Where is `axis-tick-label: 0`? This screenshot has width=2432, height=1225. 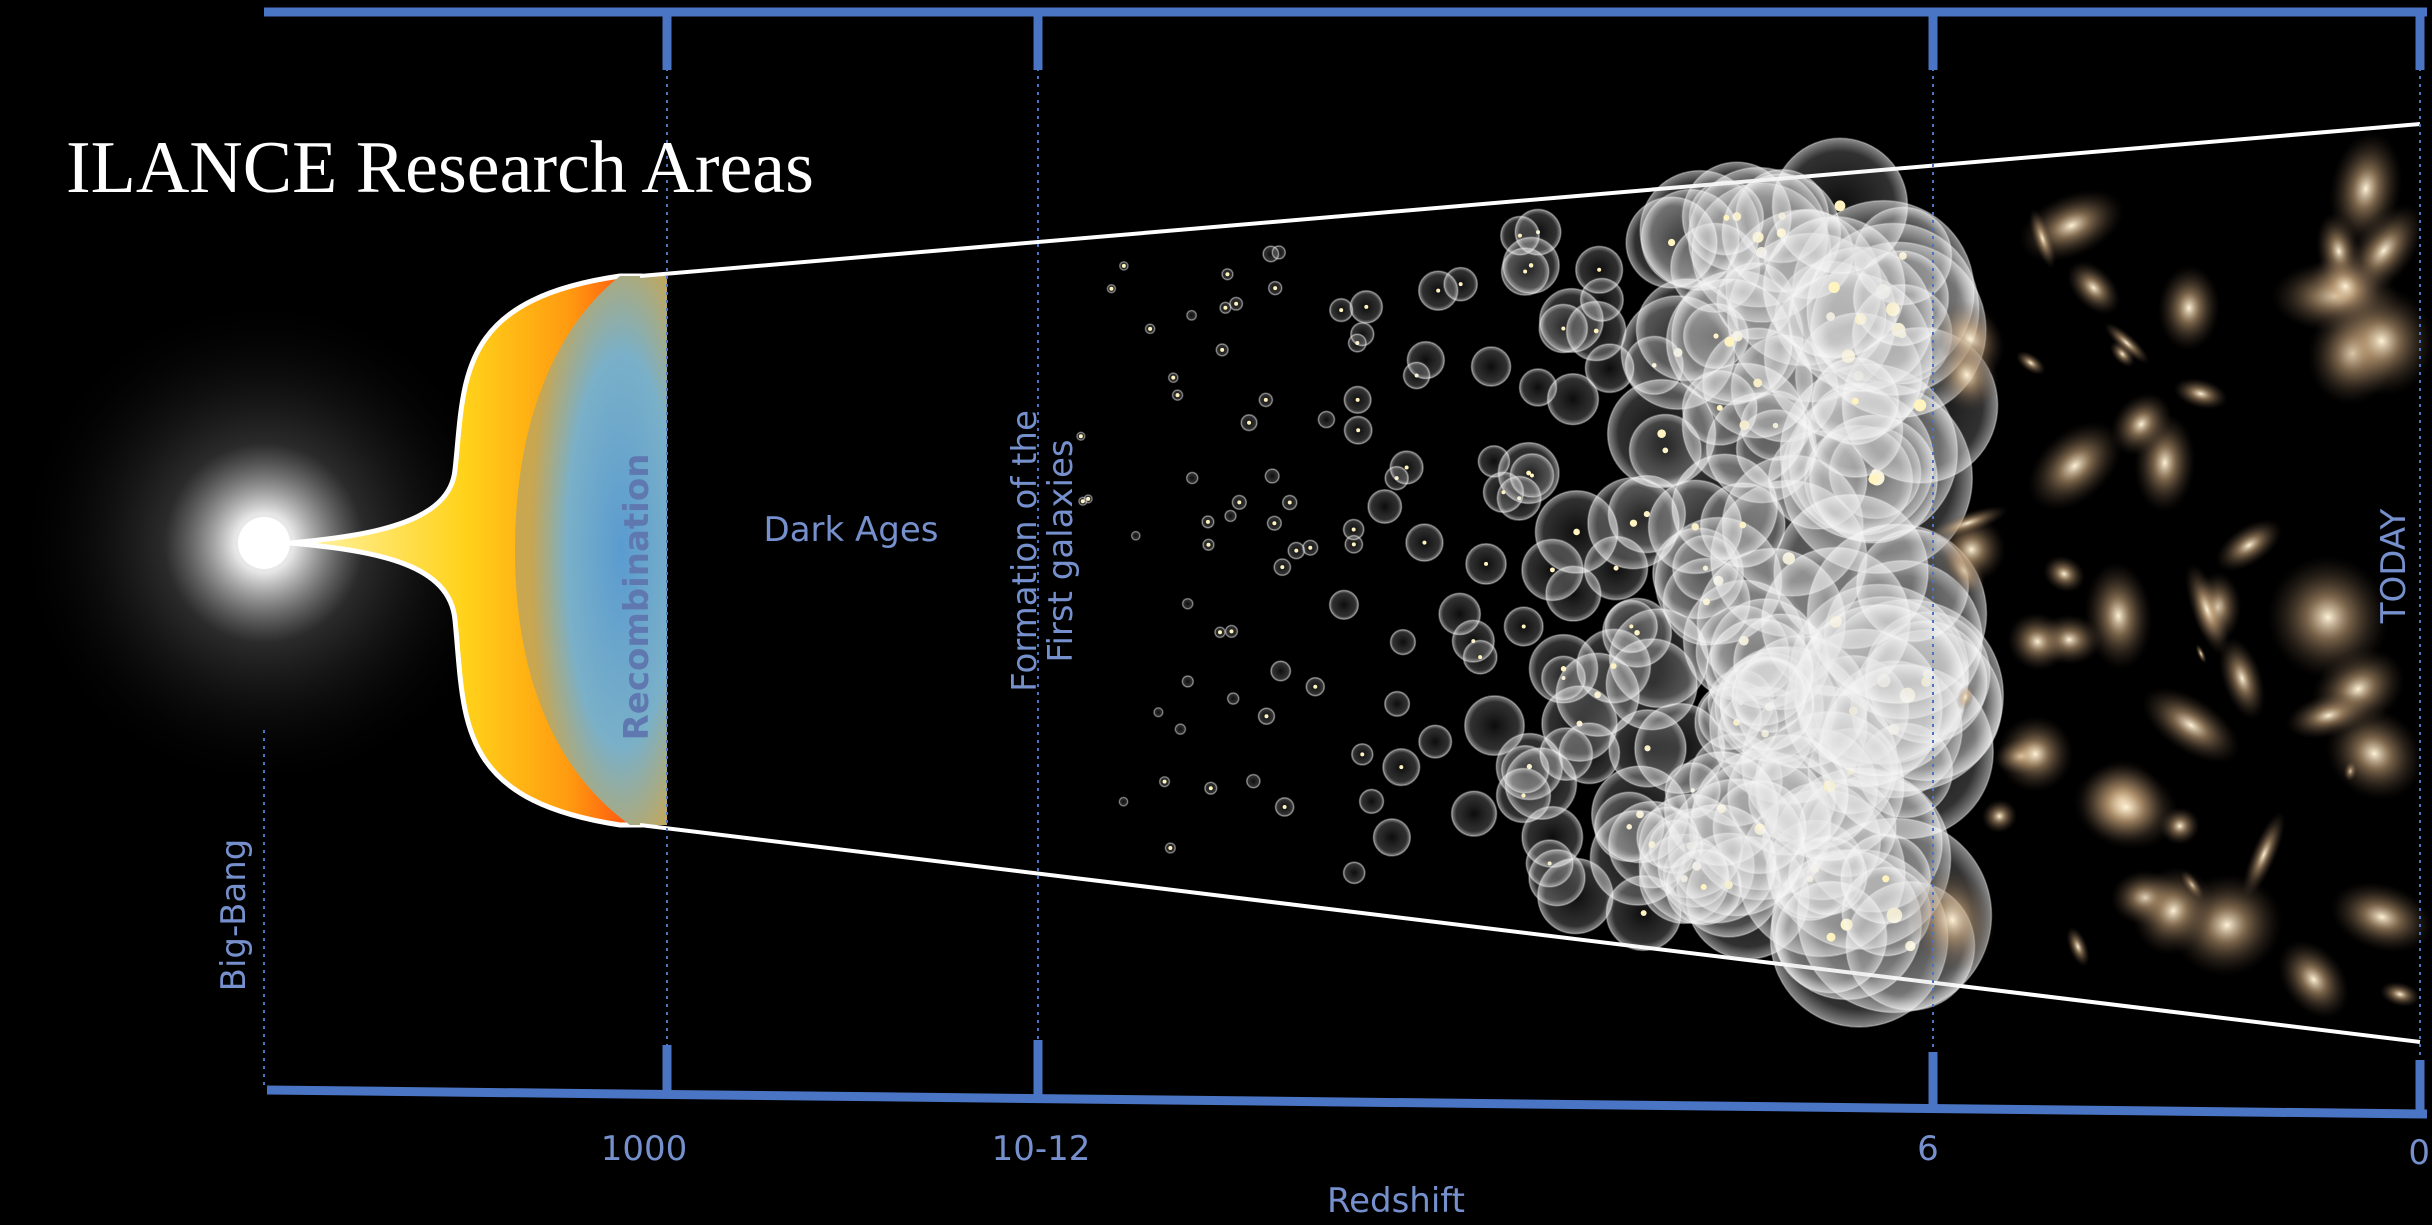 axis-tick-label: 0 is located at coordinates (2419, 1153).